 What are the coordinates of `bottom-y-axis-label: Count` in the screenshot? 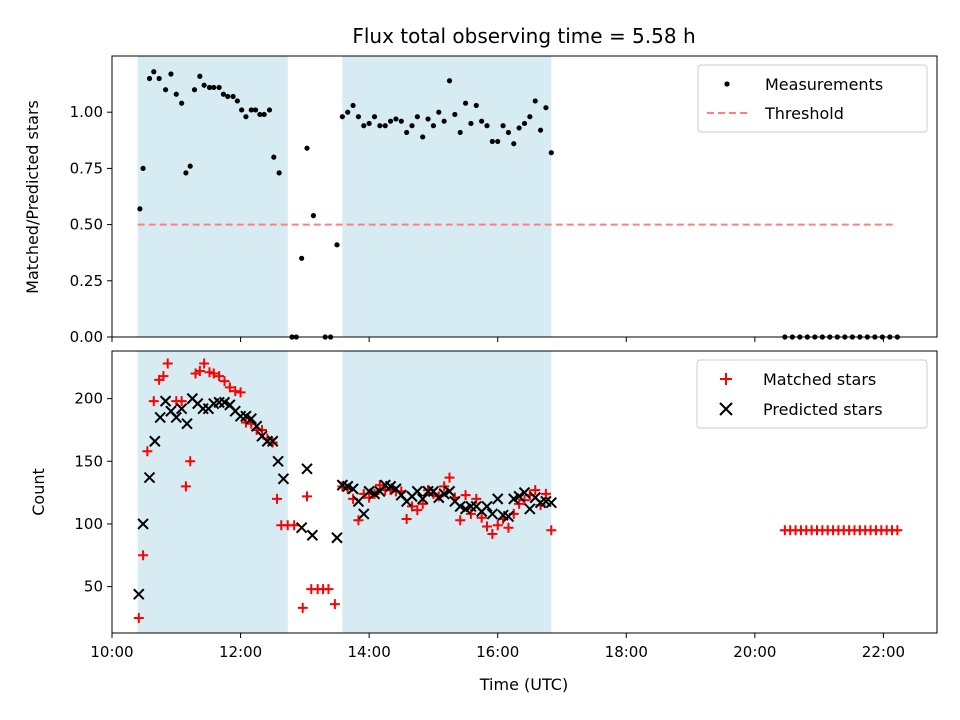 It's located at (38, 492).